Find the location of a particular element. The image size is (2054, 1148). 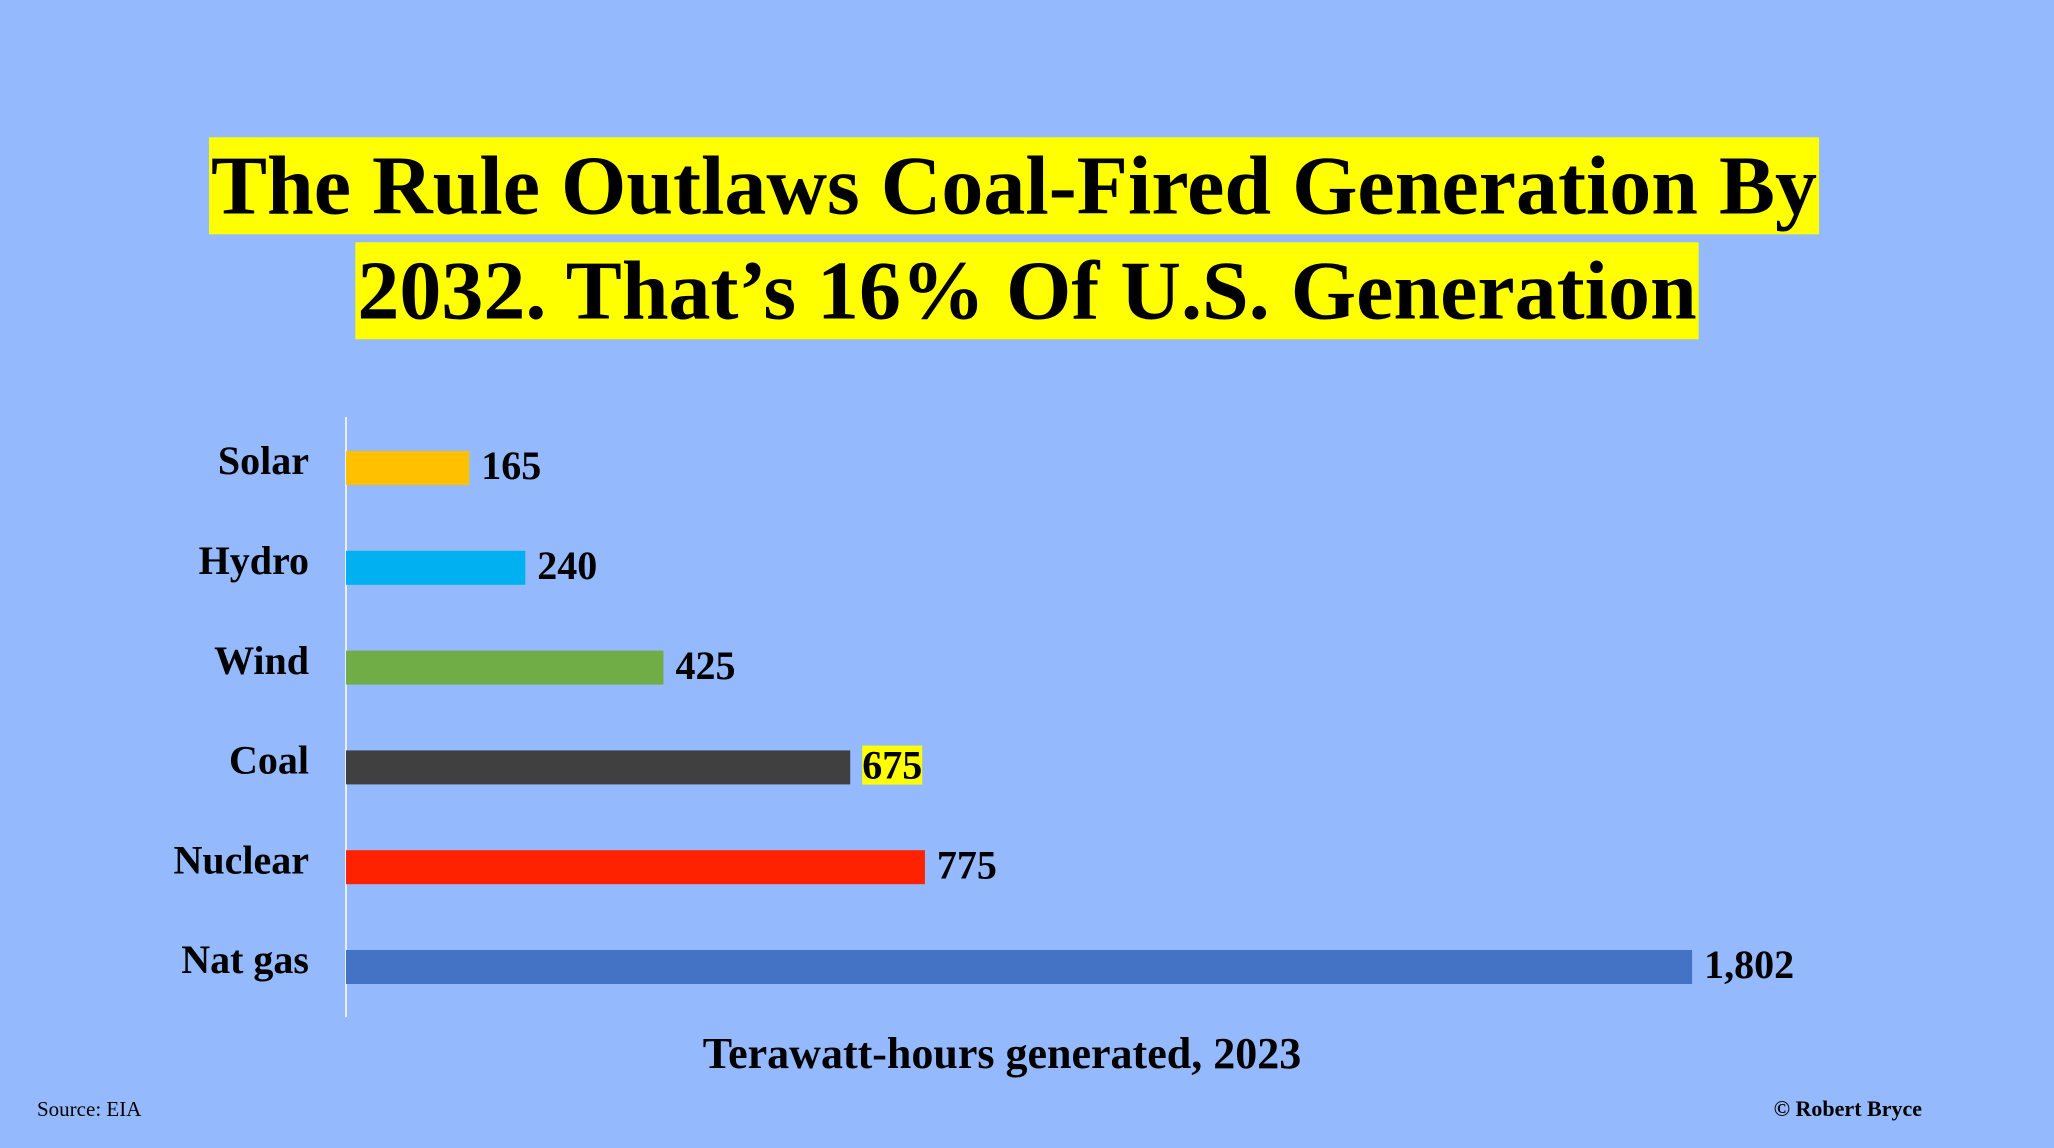

value-label-highlight is located at coordinates (892, 765).